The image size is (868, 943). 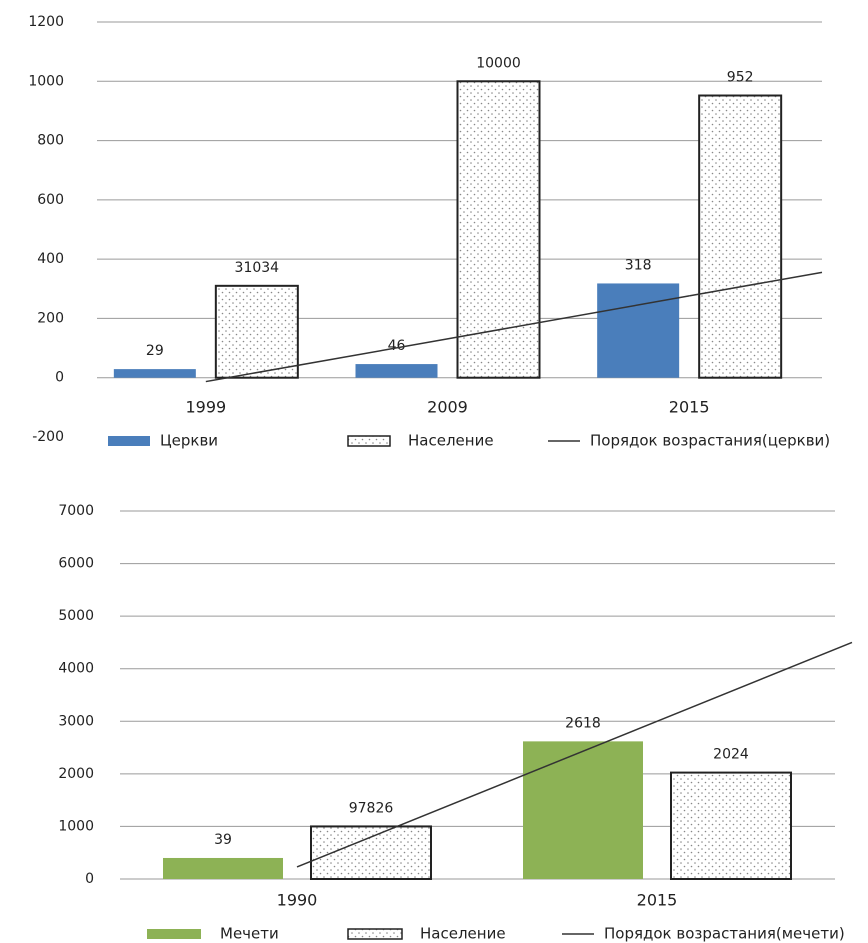 I want to click on y-tick-label: 5000, so click(x=76, y=616).